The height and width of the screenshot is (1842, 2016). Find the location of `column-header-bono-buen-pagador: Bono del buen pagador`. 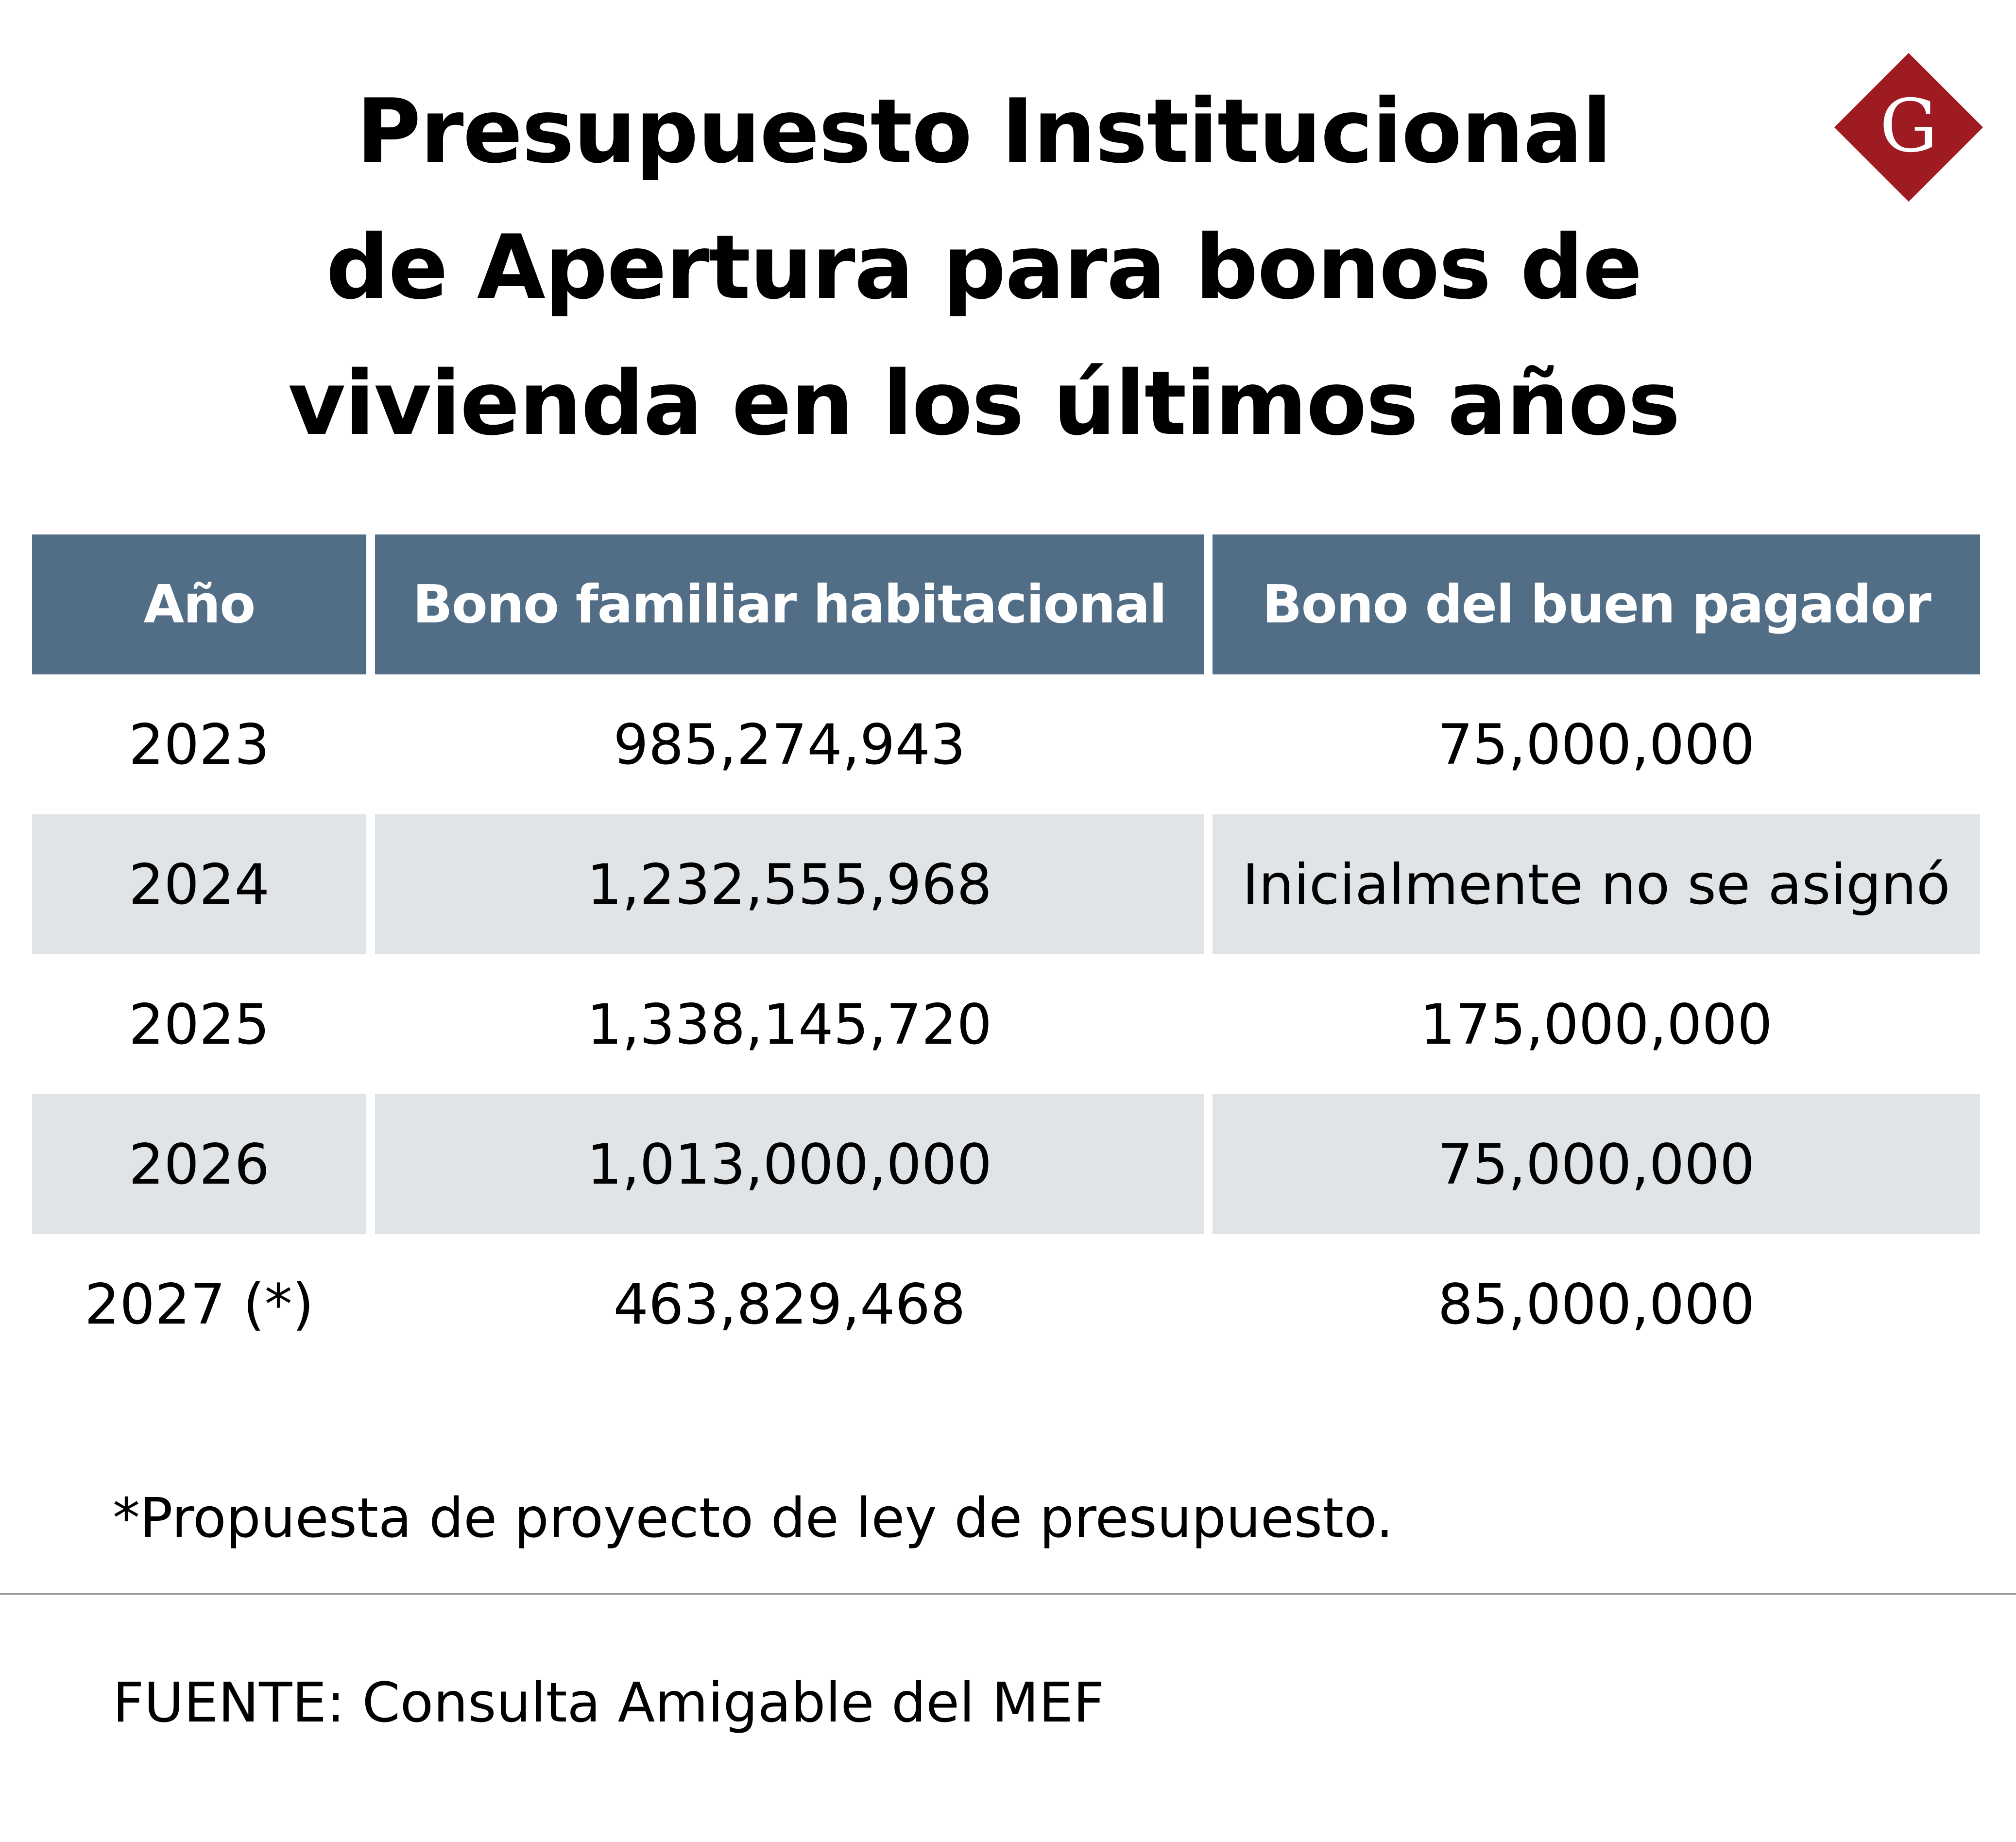

column-header-bono-buen-pagador: Bono del buen pagador is located at coordinates (1596, 604).